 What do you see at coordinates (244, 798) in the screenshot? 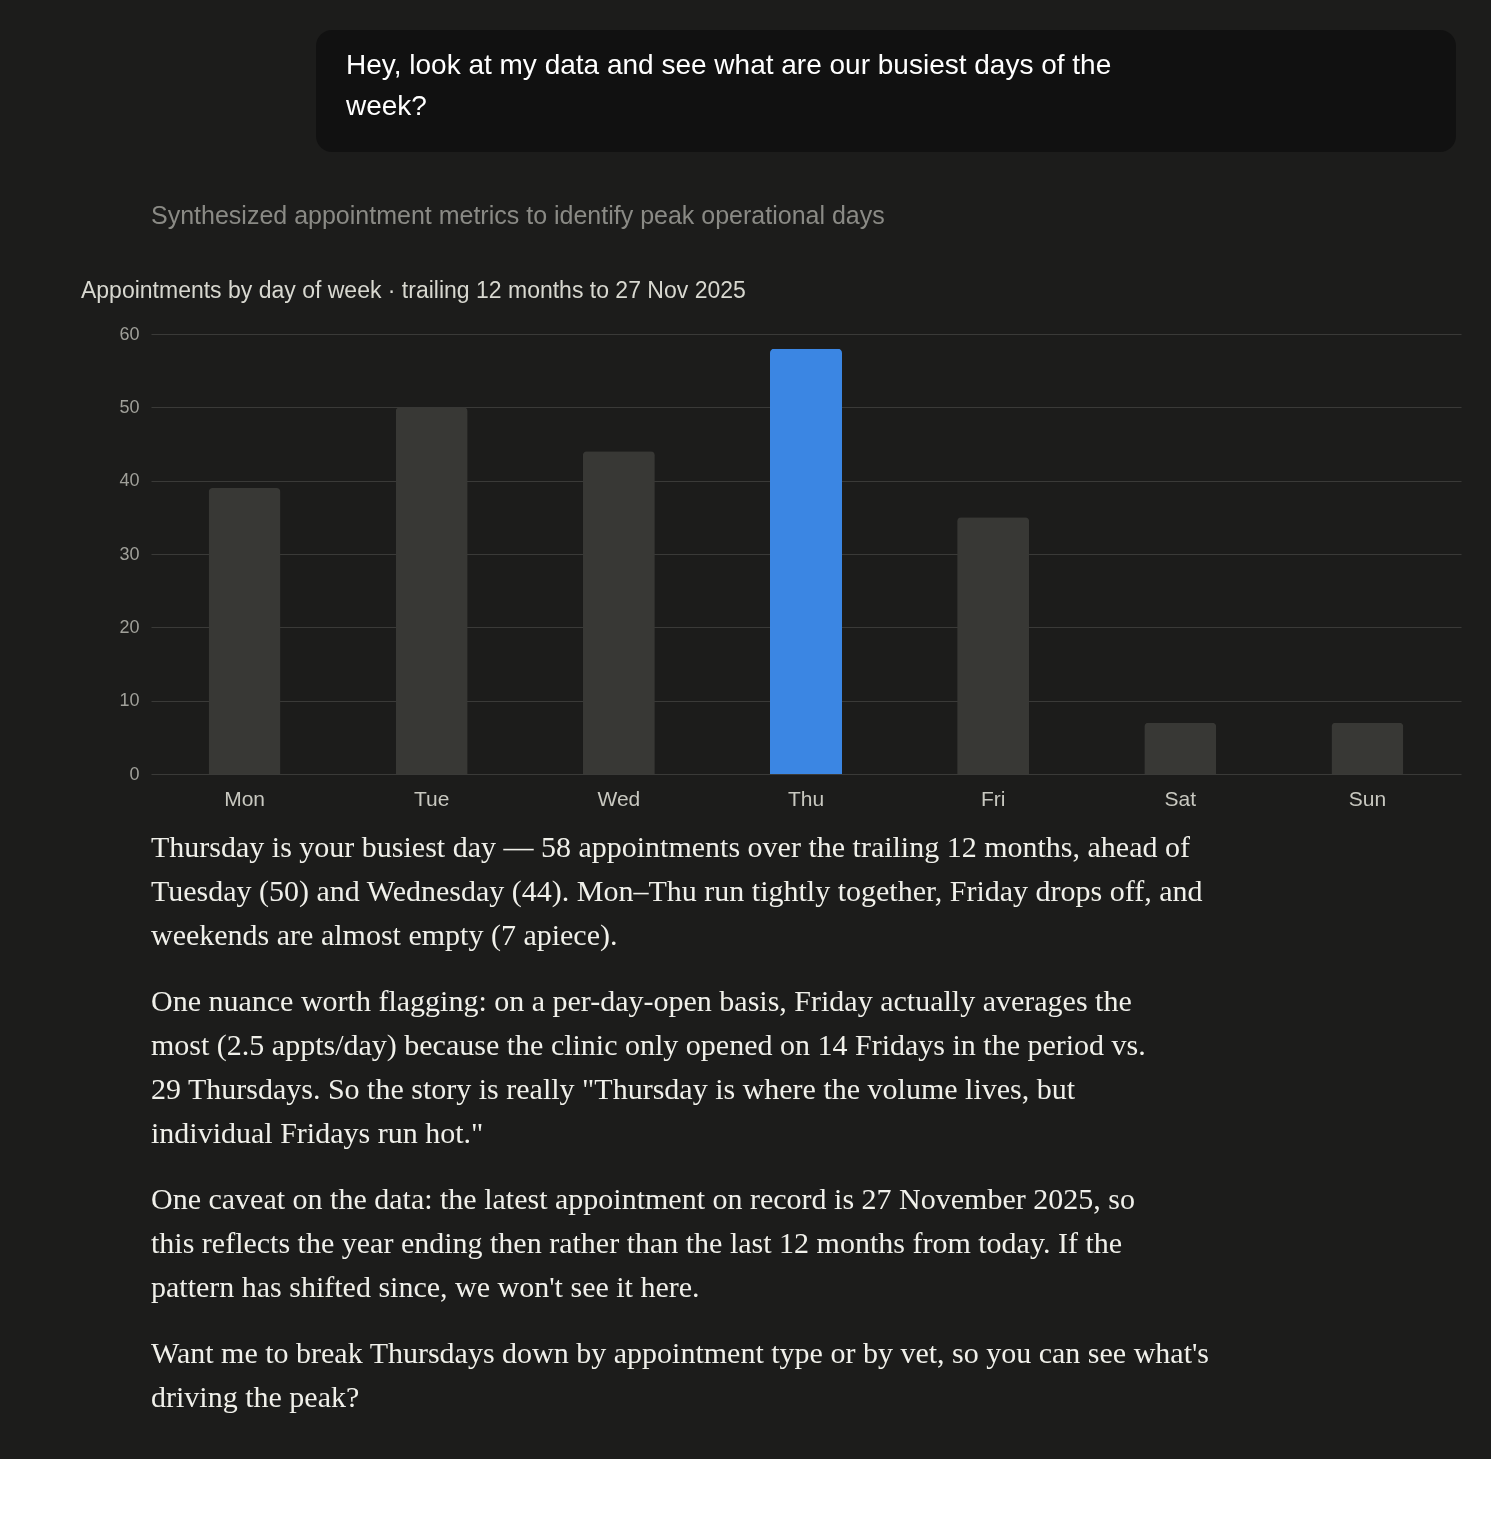
I see `x-tick-label: Mon` at bounding box center [244, 798].